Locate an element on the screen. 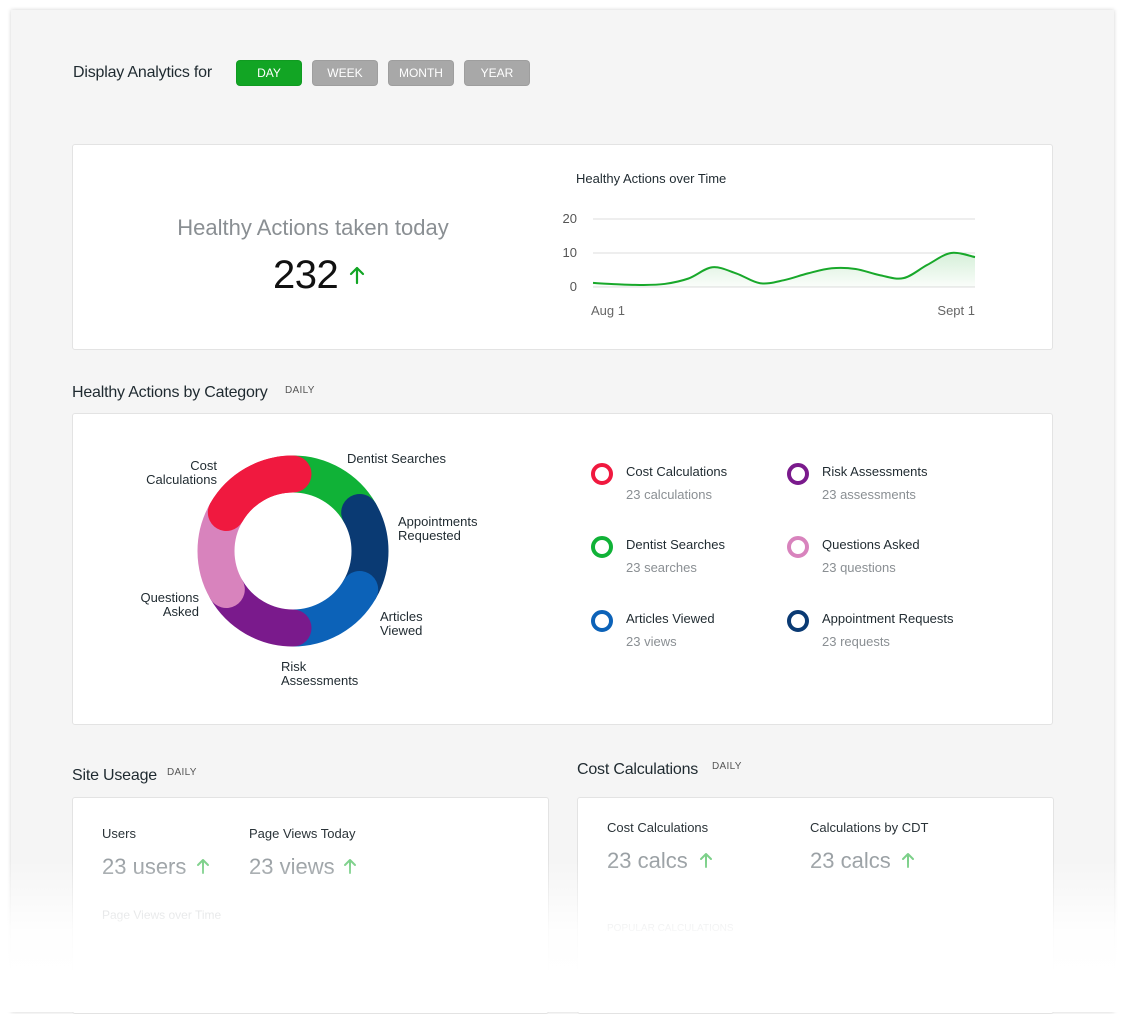 The height and width of the screenshot is (1014, 1125). cost-calcs-title: Cost Calculations is located at coordinates (638, 769).